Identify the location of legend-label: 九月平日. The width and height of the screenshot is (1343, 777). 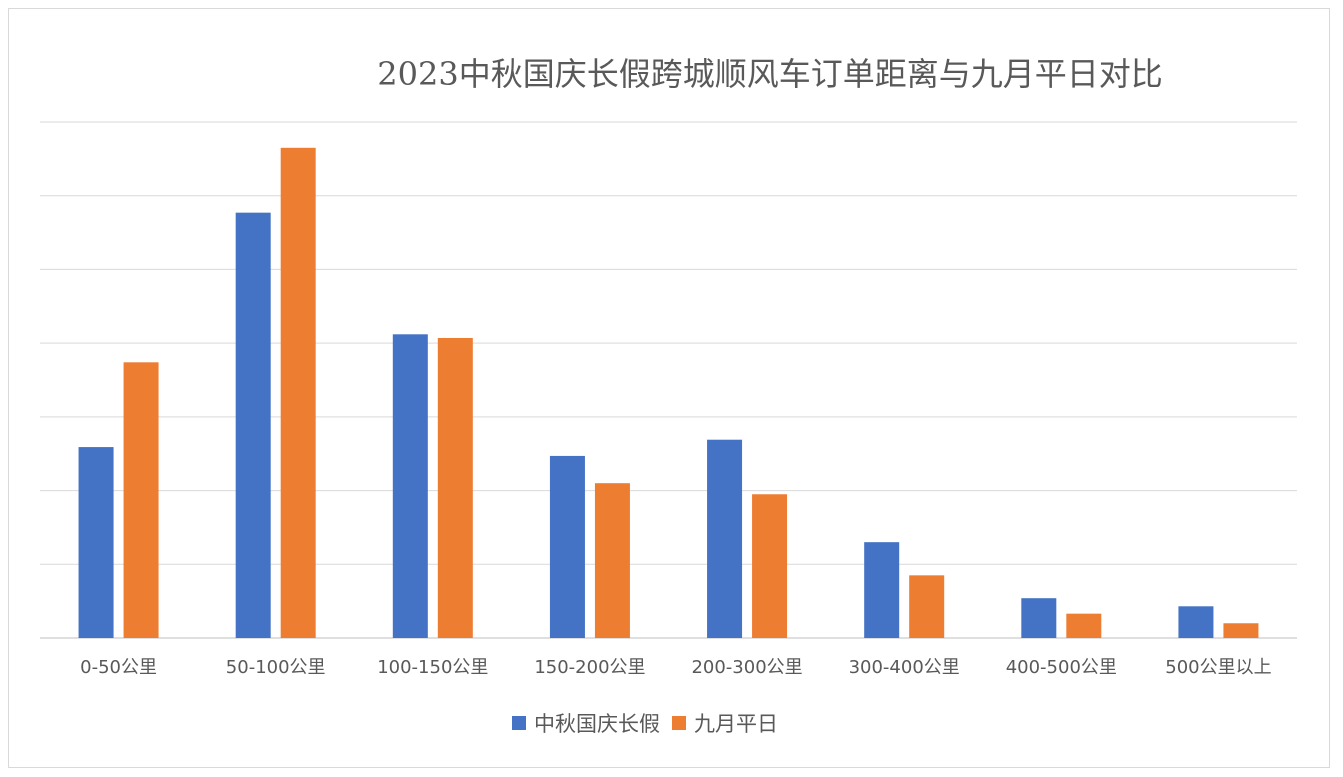
(736, 724).